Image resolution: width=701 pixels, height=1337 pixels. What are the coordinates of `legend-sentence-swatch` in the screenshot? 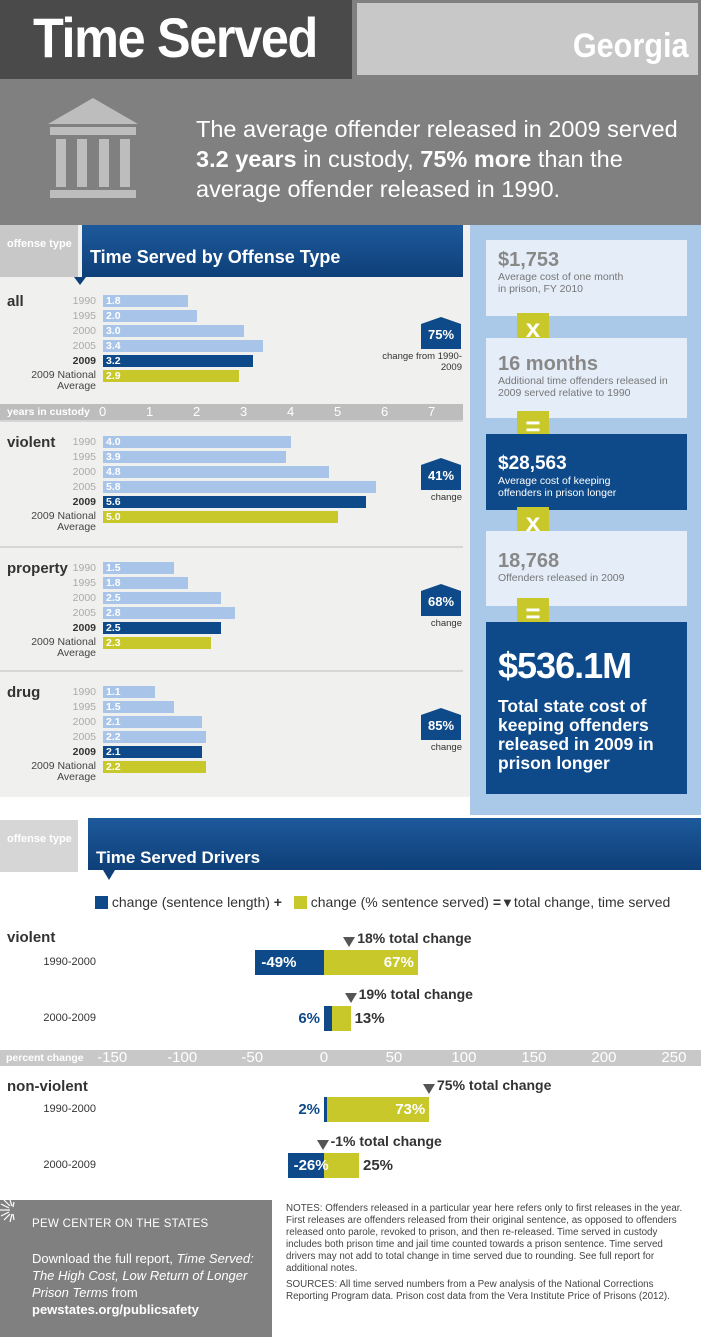 It's located at (101, 902).